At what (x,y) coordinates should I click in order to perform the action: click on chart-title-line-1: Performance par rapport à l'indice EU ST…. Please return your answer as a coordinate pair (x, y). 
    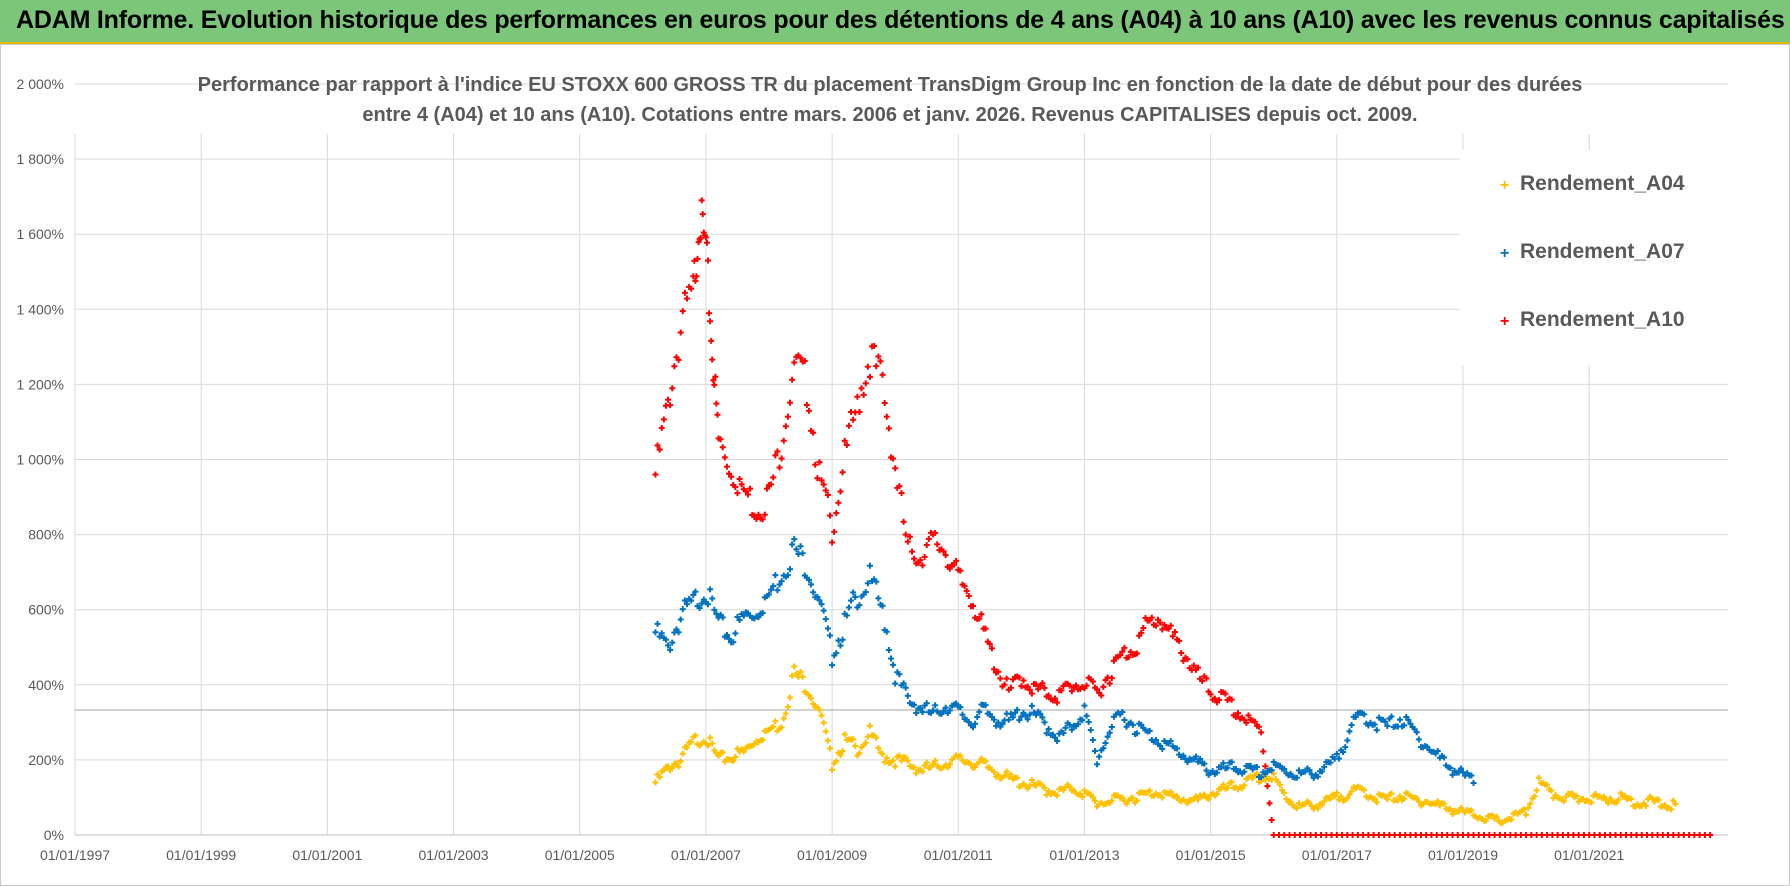
    Looking at the image, I should click on (890, 85).